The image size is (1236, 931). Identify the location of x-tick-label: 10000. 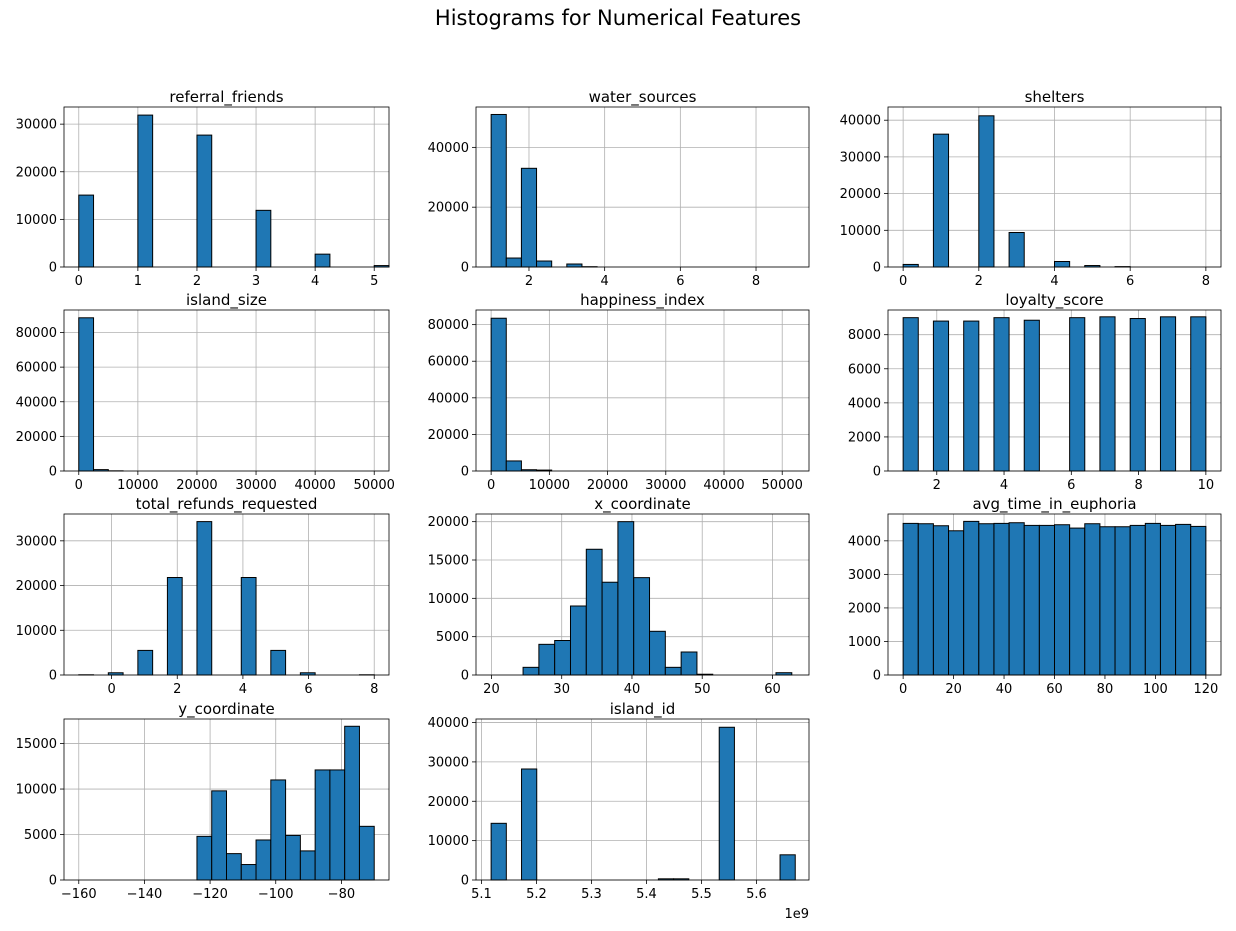
(137, 485).